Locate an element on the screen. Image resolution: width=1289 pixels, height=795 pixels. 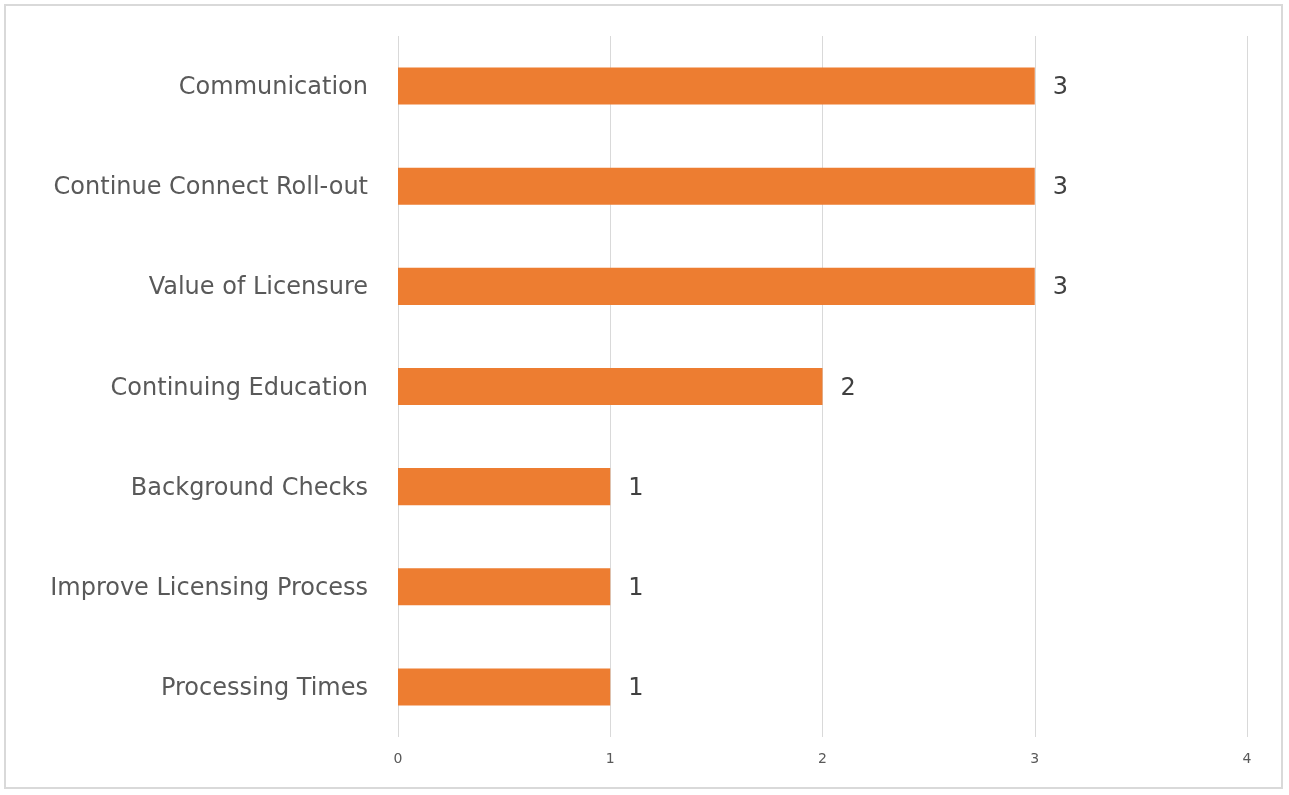
x-tick-label: 1 is located at coordinates (610, 758).